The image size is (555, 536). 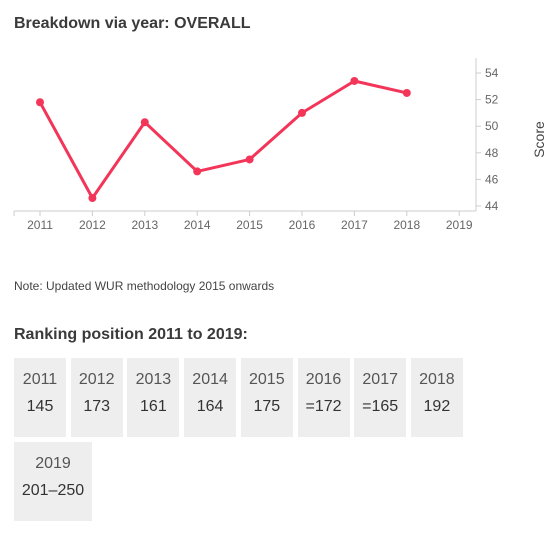 What do you see at coordinates (492, 153) in the screenshot?
I see `y-tick-label: 48` at bounding box center [492, 153].